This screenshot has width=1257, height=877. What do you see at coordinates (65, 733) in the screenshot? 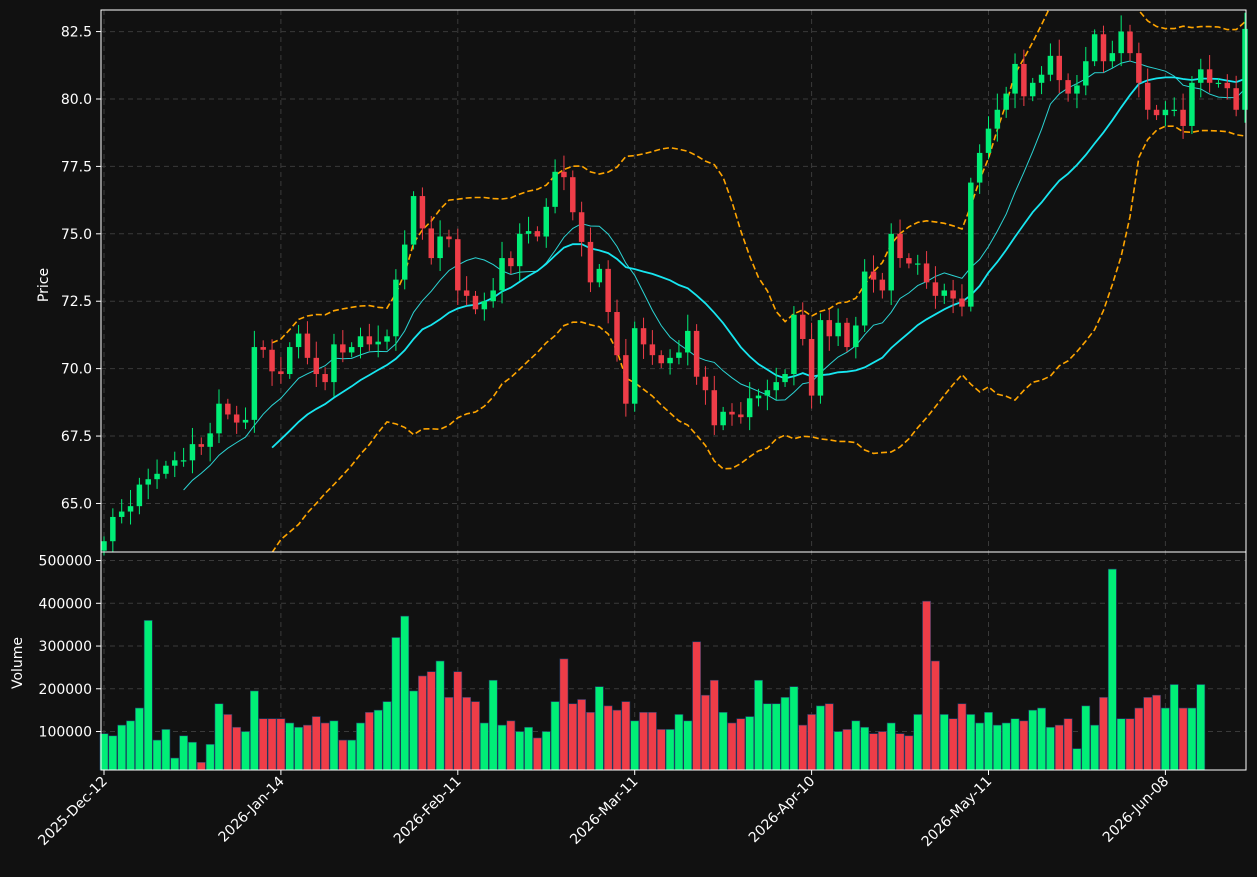
I see `volume-tick-label: 100000` at bounding box center [65, 733].